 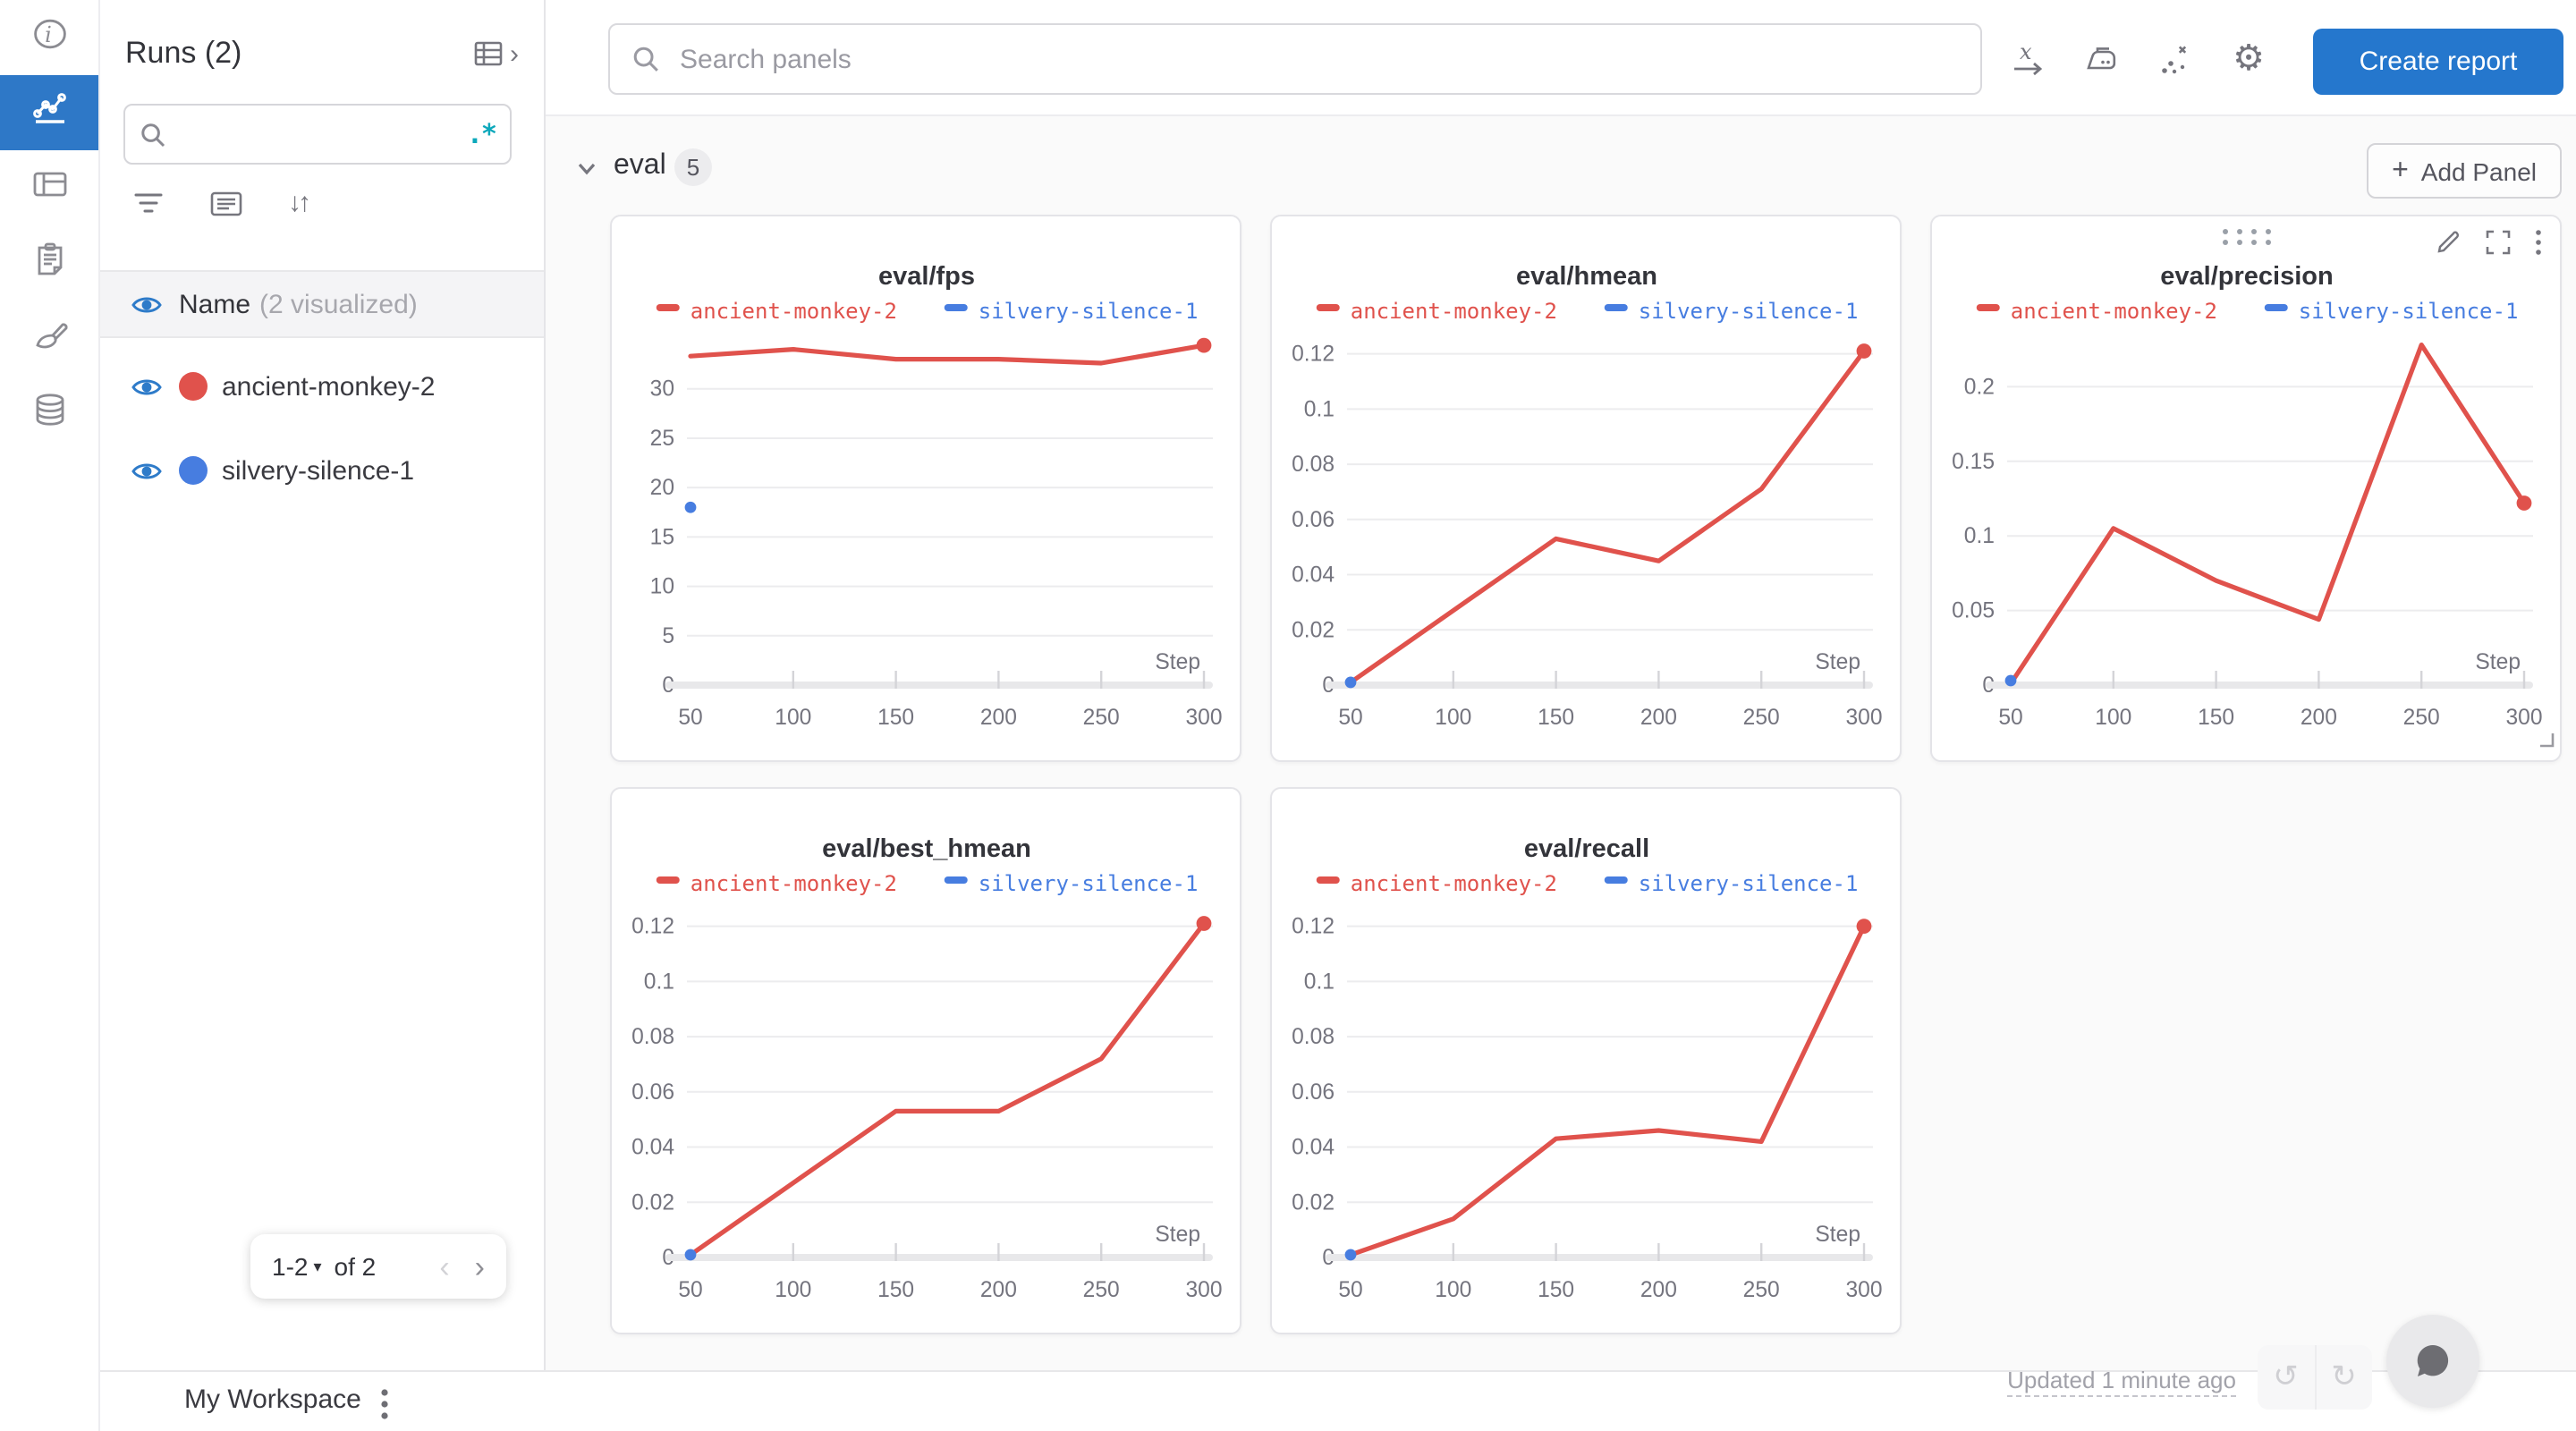 I want to click on svg-text: 250, so click(x=1761, y=718).